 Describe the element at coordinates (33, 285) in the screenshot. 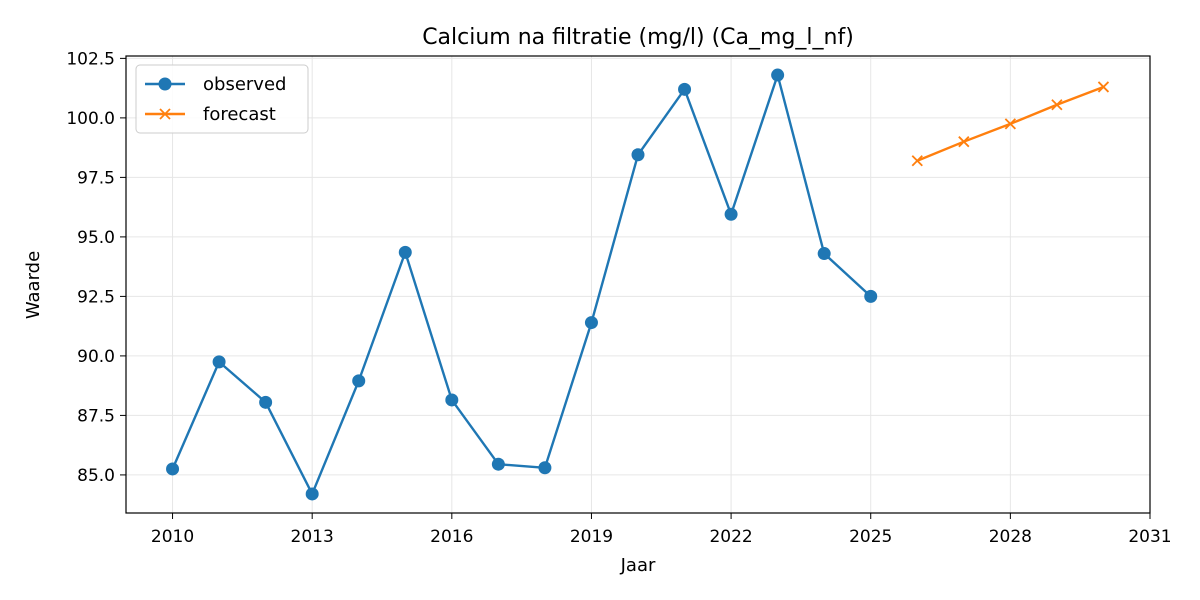

I see `y-axis-label: Waarde` at that location.